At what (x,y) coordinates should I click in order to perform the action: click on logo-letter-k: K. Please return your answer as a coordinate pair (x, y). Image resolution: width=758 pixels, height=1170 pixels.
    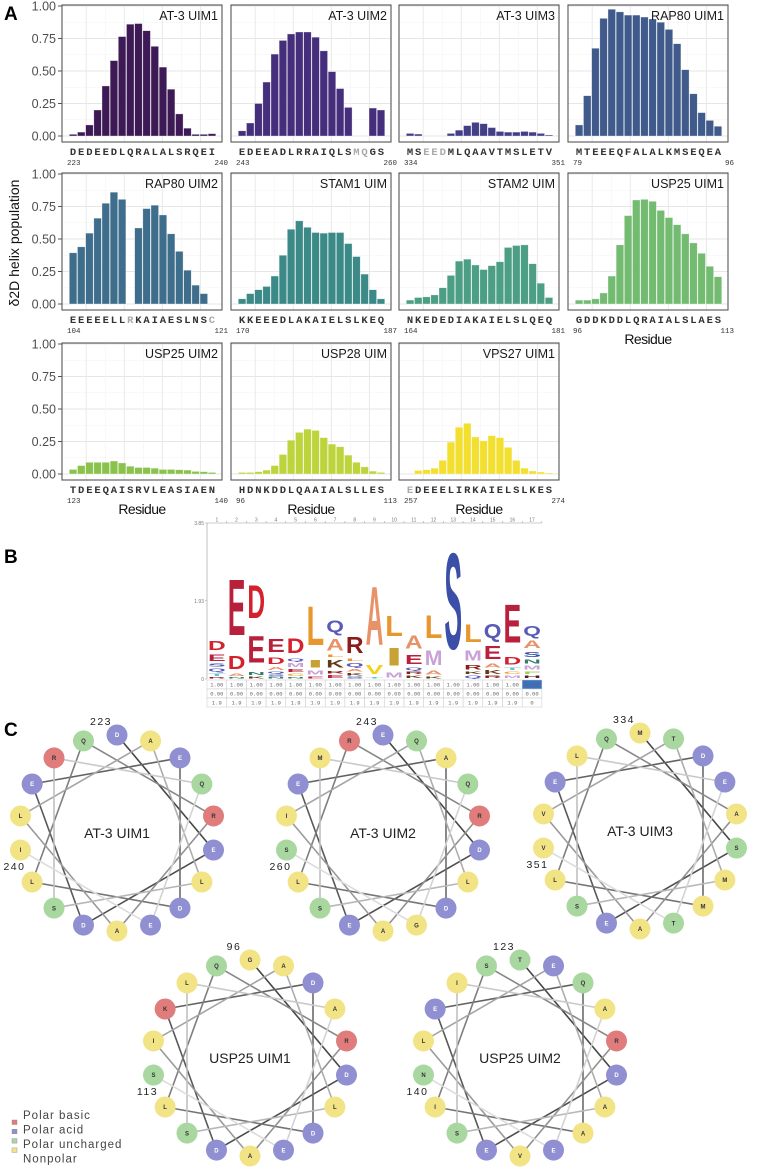
    Looking at the image, I should click on (473, 673).